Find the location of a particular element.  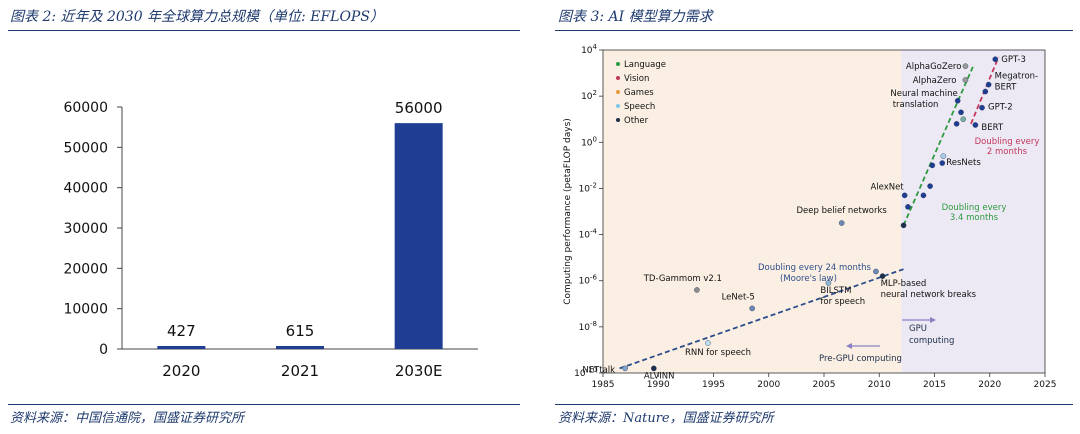

legend-marker-vision is located at coordinates (618, 78).